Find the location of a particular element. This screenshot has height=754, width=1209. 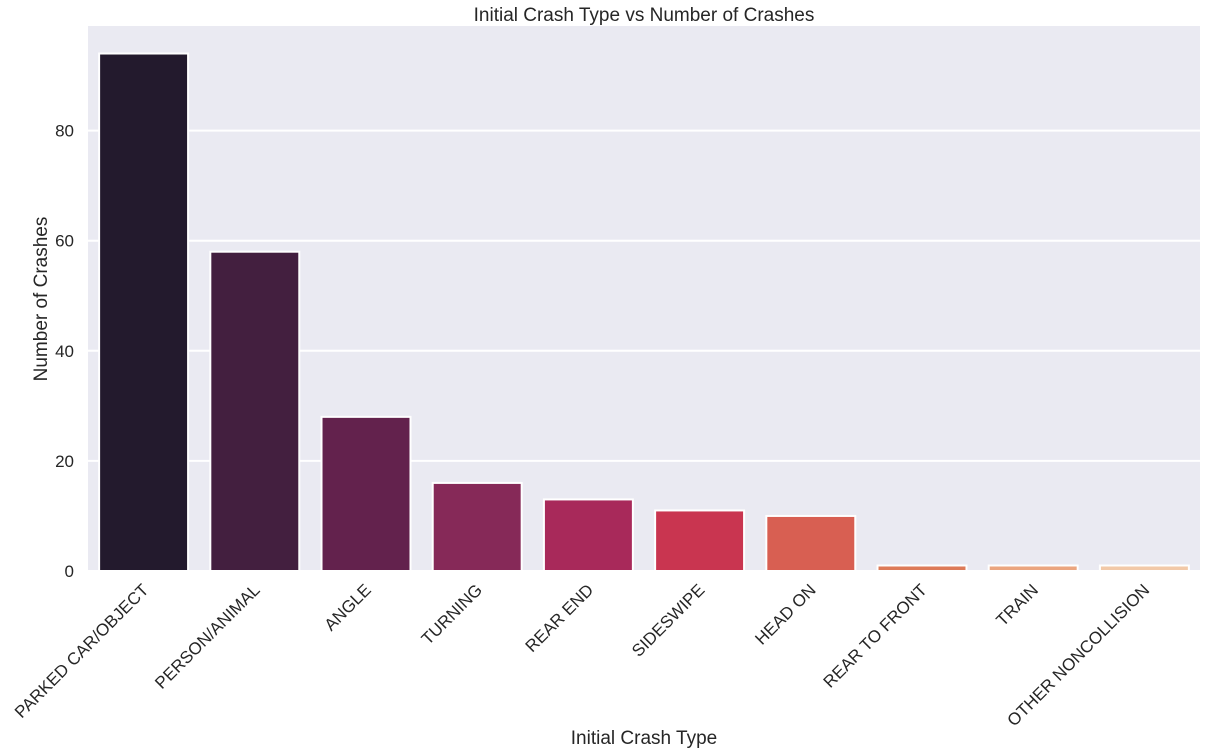

chart-title: Initial Crash Type vs Number of Crashes is located at coordinates (644, 15).